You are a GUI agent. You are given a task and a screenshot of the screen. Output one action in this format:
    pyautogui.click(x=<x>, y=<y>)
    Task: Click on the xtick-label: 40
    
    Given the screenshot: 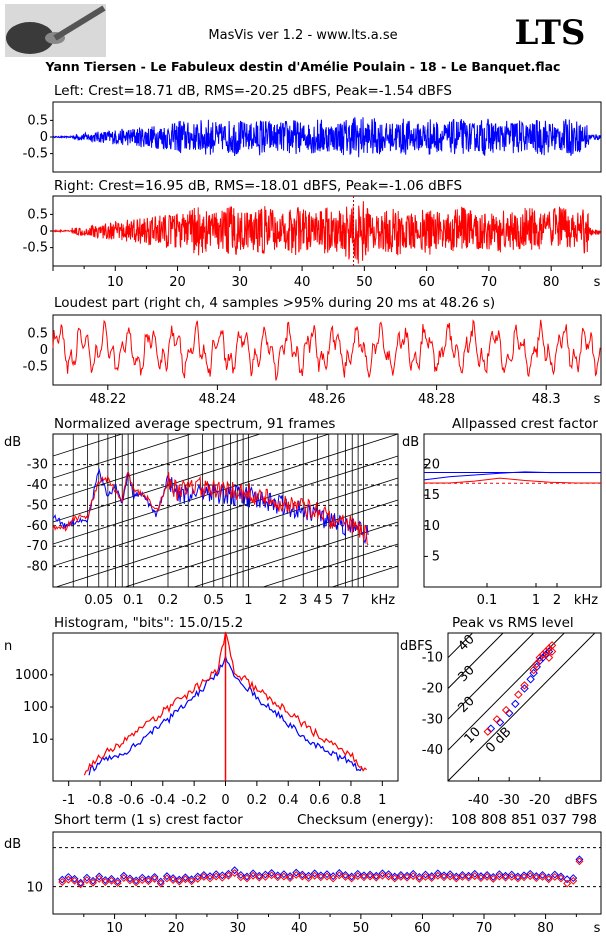 What is the action you would take?
    pyautogui.click(x=302, y=282)
    